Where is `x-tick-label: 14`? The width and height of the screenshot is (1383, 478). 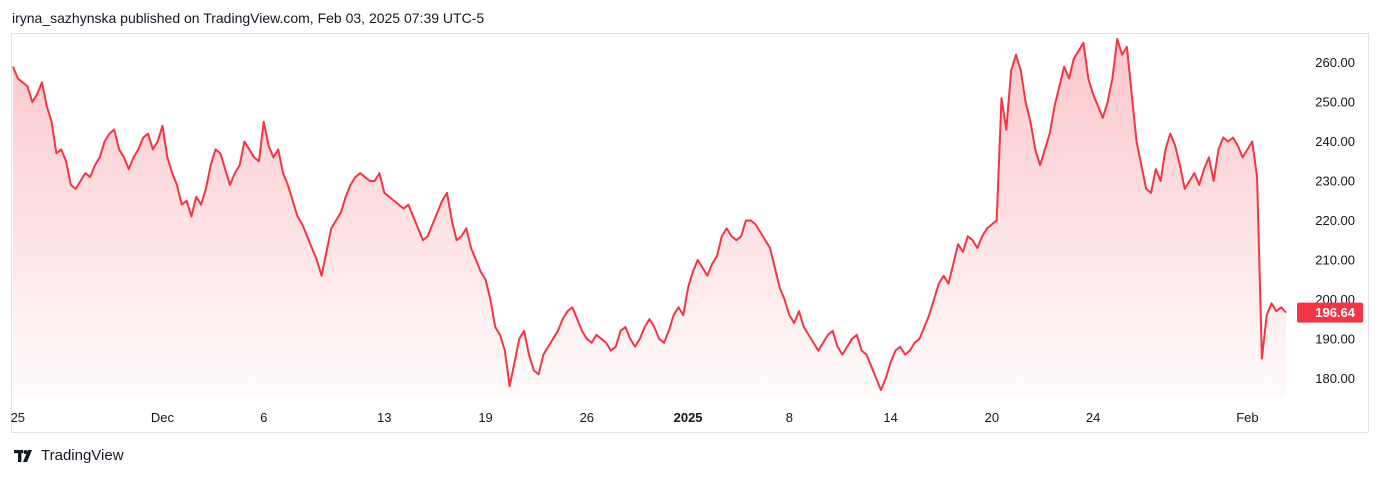
x-tick-label: 14 is located at coordinates (890, 417).